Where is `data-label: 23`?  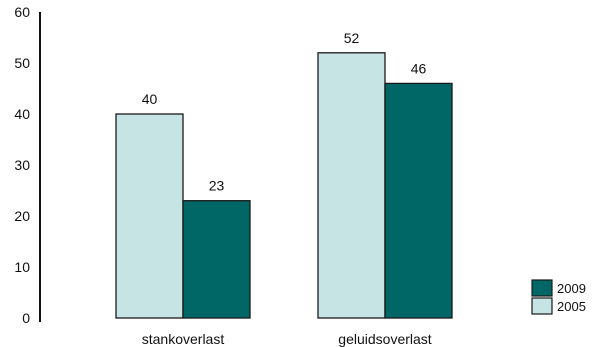
data-label: 23 is located at coordinates (217, 186).